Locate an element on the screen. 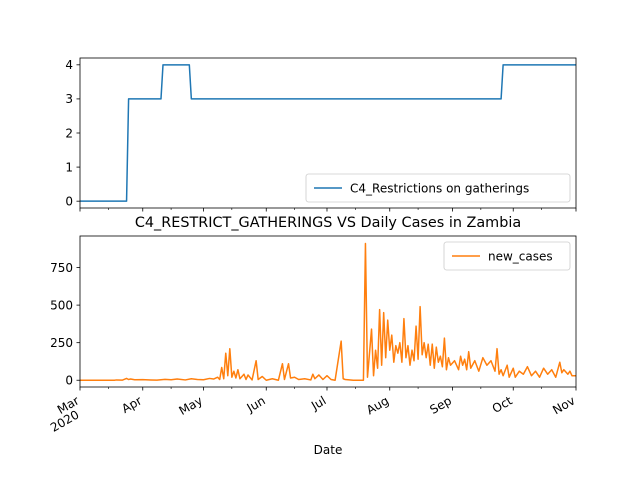  legend-label: new_cases is located at coordinates (520, 256).